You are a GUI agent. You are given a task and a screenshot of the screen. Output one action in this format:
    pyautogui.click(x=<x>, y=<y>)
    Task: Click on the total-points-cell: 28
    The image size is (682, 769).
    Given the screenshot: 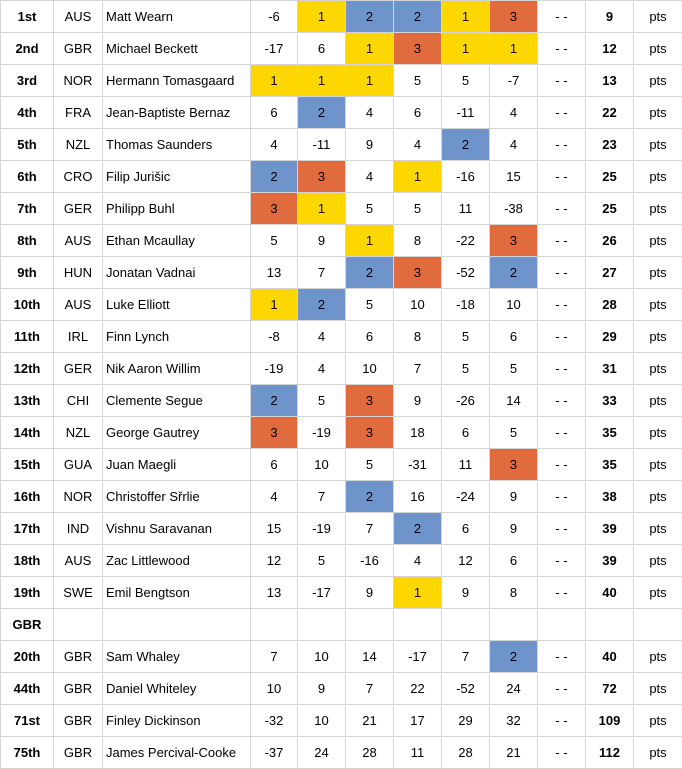 What is the action you would take?
    pyautogui.click(x=609, y=304)
    